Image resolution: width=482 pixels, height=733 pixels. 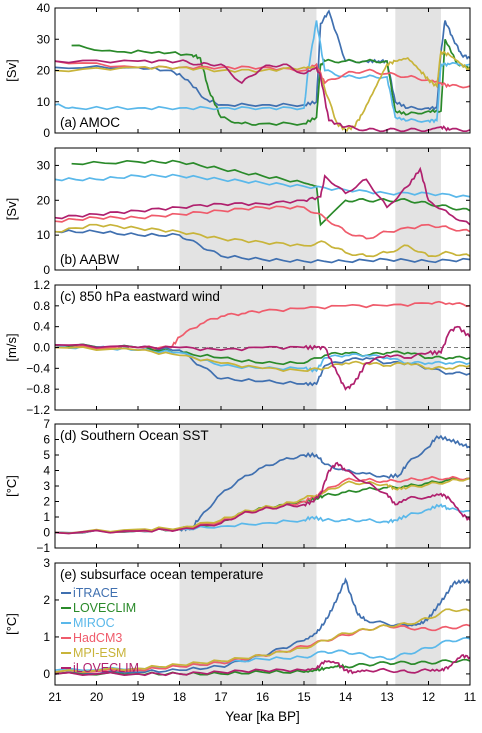 I want to click on panel-title: (a) AMOC, so click(x=90, y=122).